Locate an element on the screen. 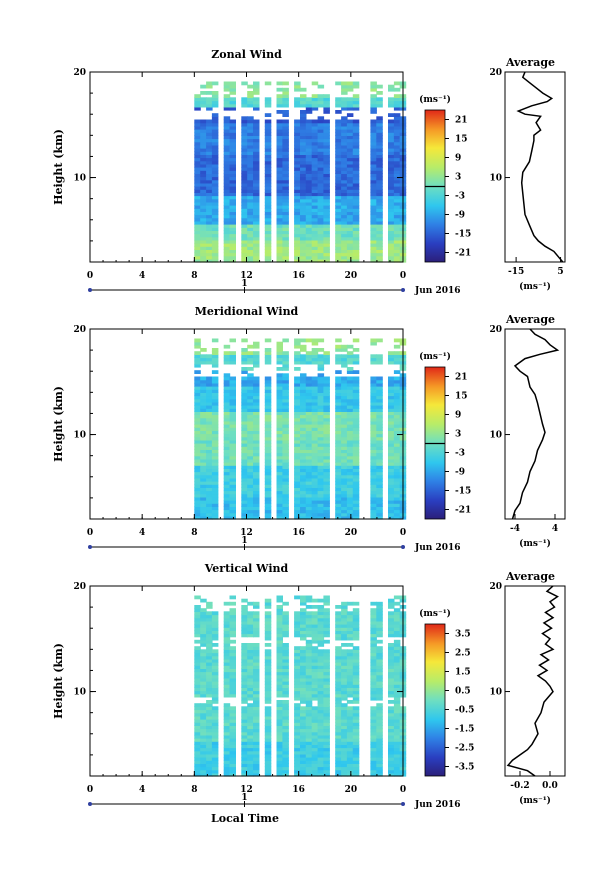 This screenshot has height=873, width=616. colorbar-tick-label: -3.5 is located at coordinates (464, 768).